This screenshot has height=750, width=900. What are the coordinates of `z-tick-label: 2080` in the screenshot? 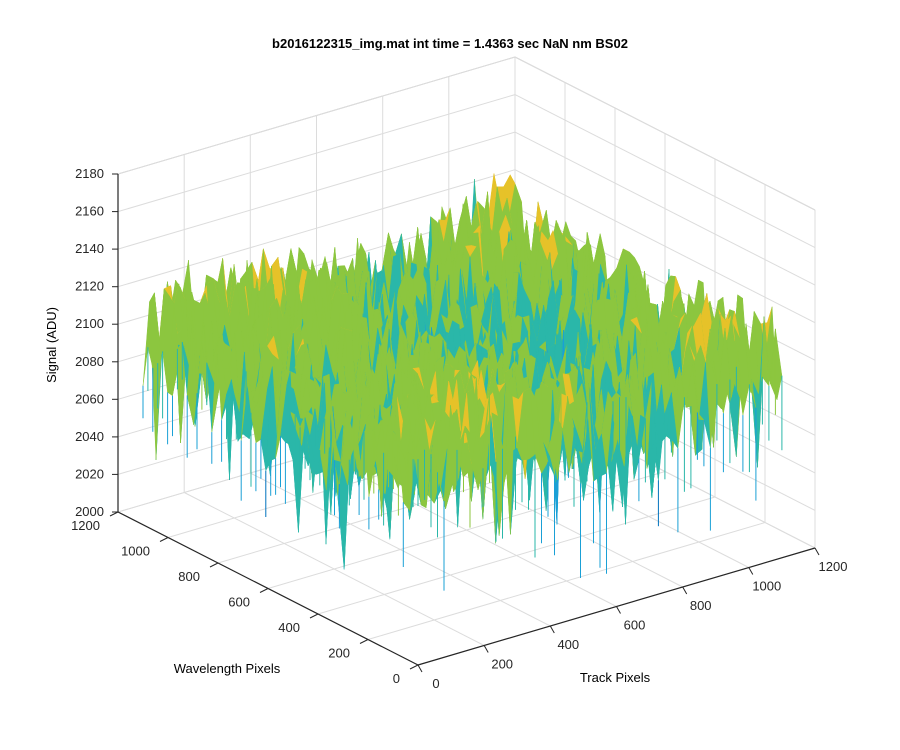 It's located at (89, 361).